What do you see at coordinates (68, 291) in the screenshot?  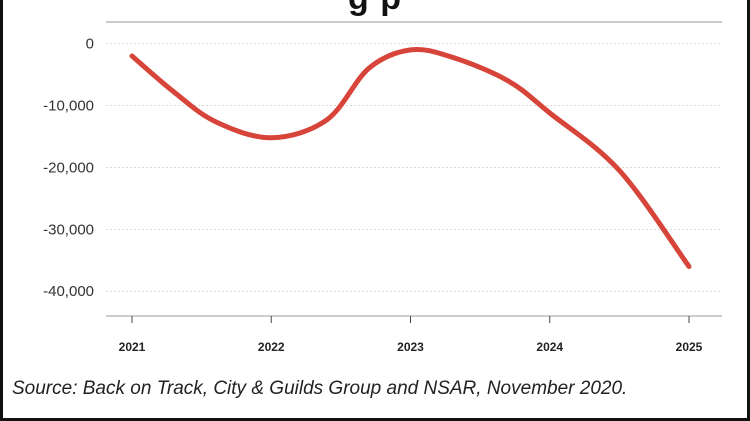 I see `y-tick-label: -40,000` at bounding box center [68, 291].